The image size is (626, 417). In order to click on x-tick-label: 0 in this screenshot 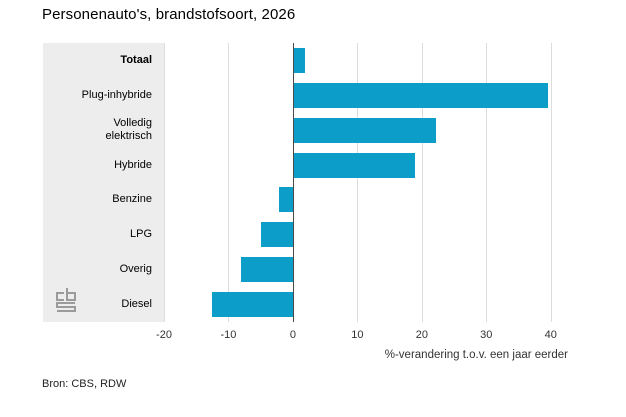, I will do `click(292, 335)`.